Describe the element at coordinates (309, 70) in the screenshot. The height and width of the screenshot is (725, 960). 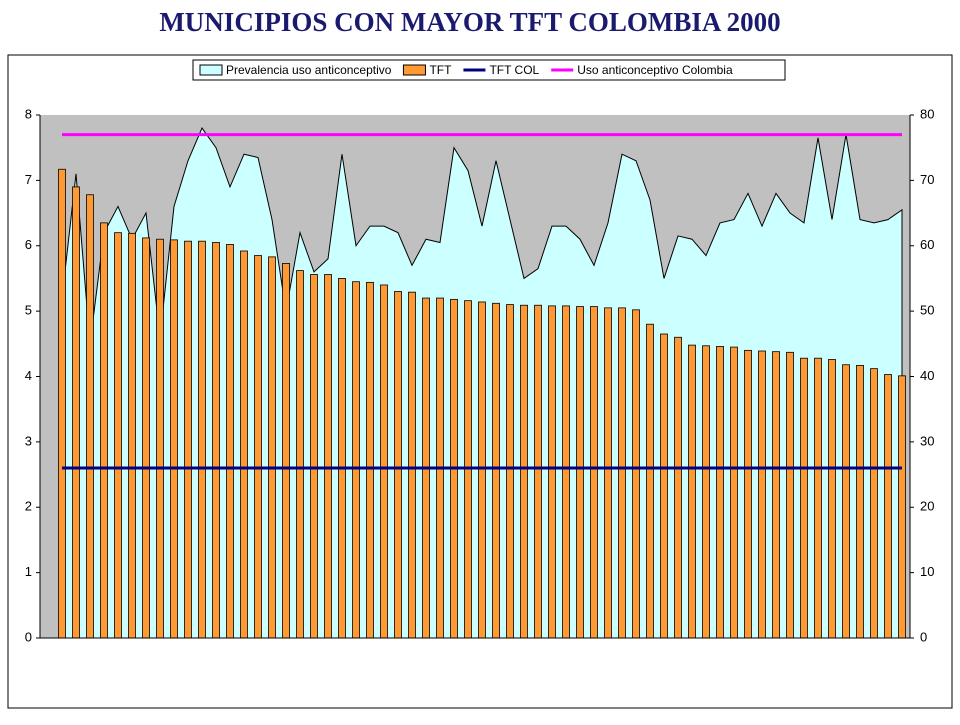
I see `legend-label: Prevalencia uso anticonceptivo` at that location.